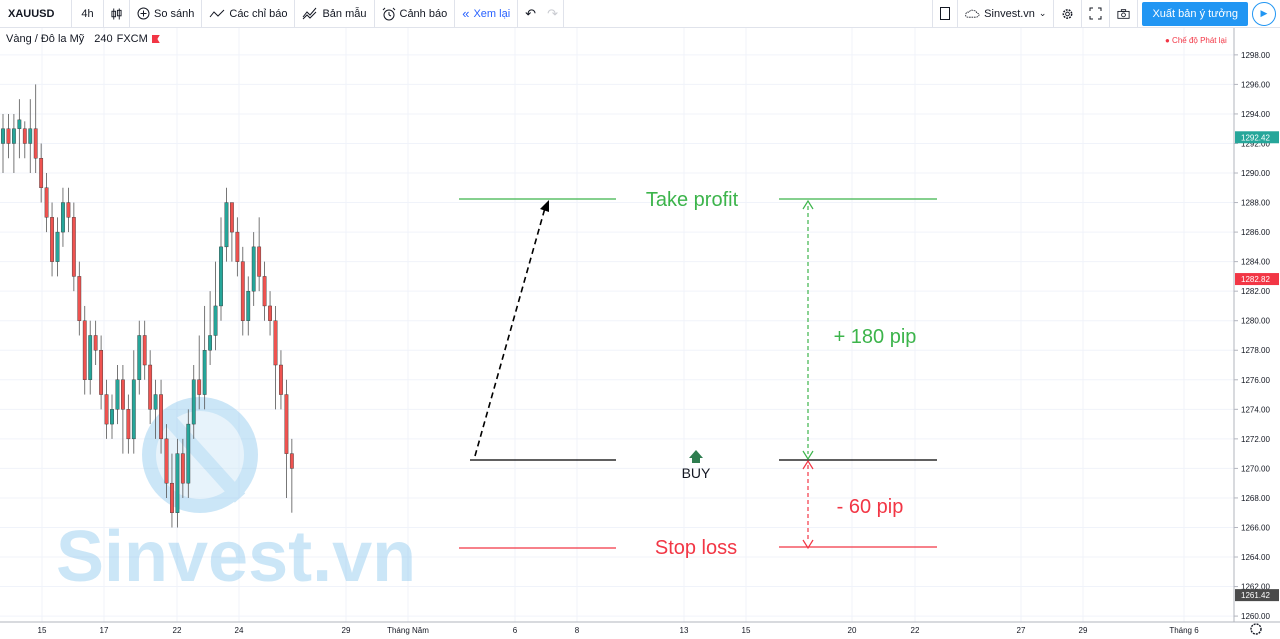 The width and height of the screenshot is (1280, 639). What do you see at coordinates (83, 39) in the screenshot?
I see `chart-legend: Vàng / Đô la Mỹ 240 FXCM` at bounding box center [83, 39].